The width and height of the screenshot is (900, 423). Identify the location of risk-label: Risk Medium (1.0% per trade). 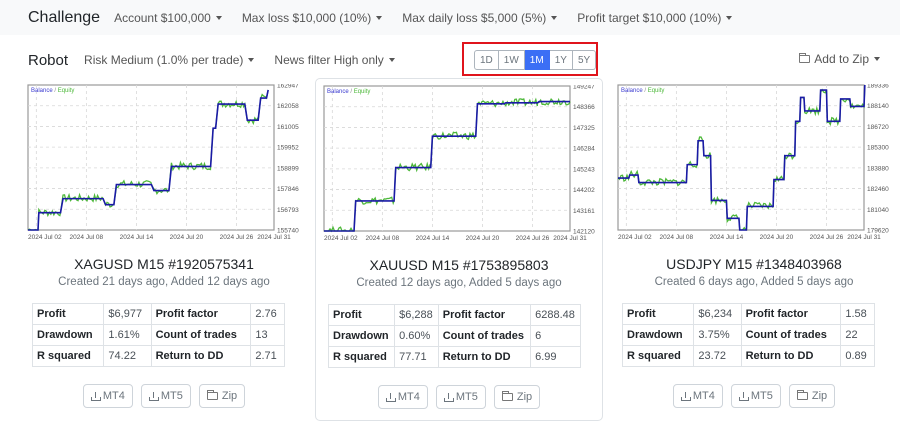
(164, 60).